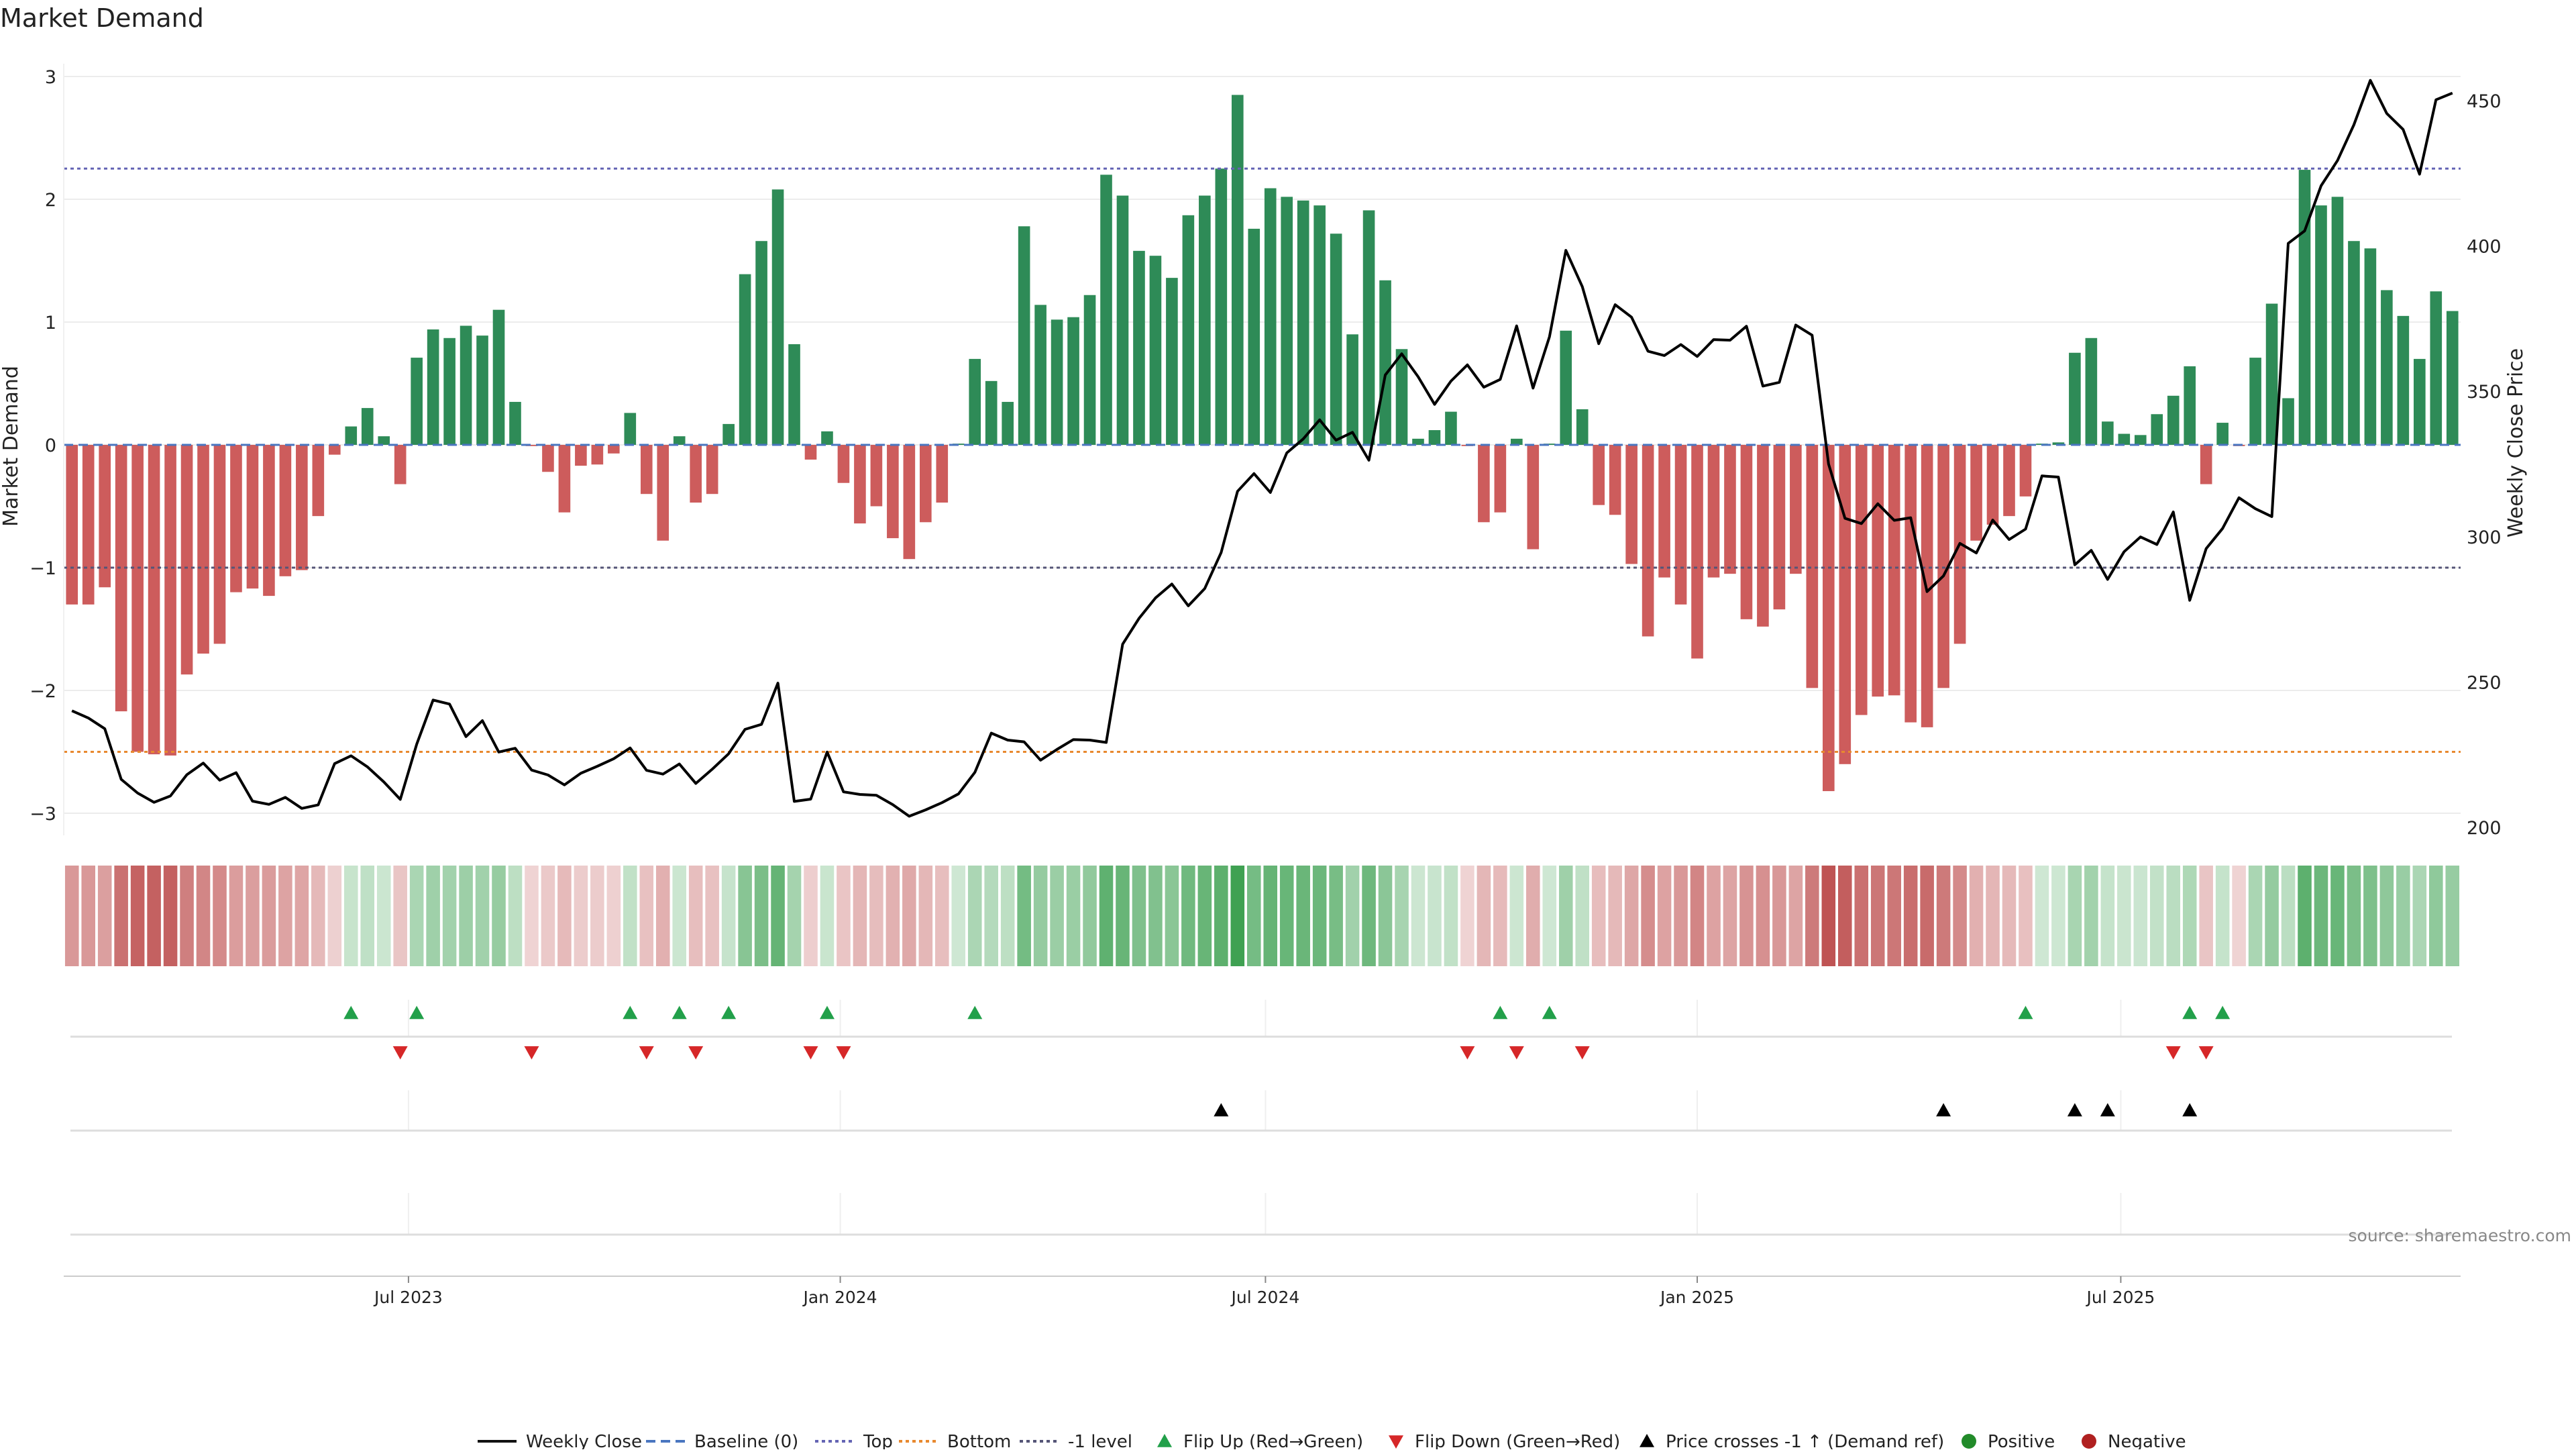 The width and height of the screenshot is (2576, 1452). What do you see at coordinates (2484, 683) in the screenshot?
I see `y2-tick-label: 250` at bounding box center [2484, 683].